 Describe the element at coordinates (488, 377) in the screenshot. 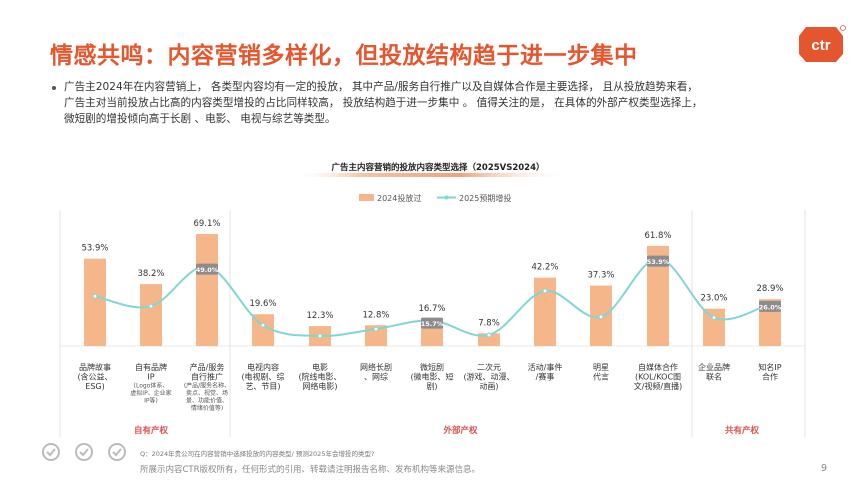

I see `category-label: (游戏、动漫、` at that location.